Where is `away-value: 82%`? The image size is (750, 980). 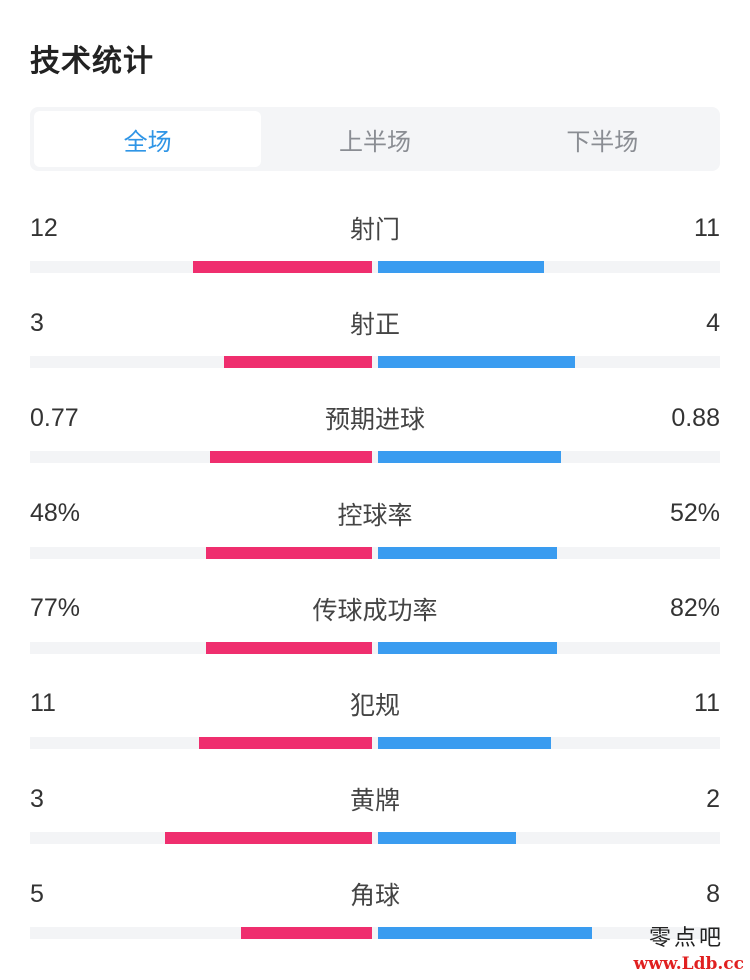 away-value: 82% is located at coordinates (694, 608).